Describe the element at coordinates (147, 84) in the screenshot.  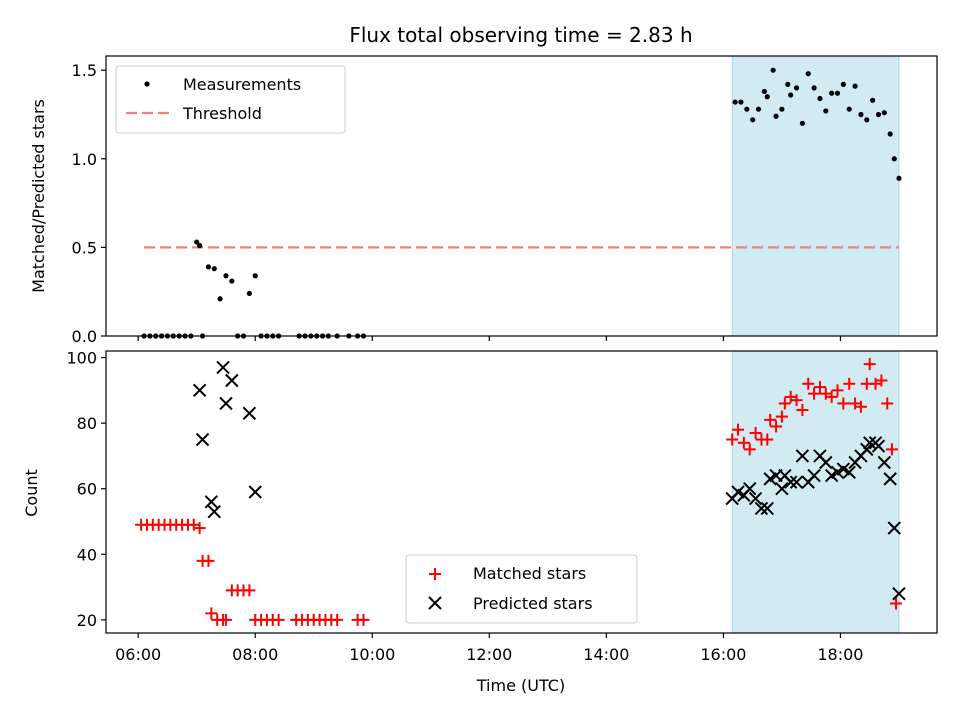
I see `legend-measurements-marker` at that location.